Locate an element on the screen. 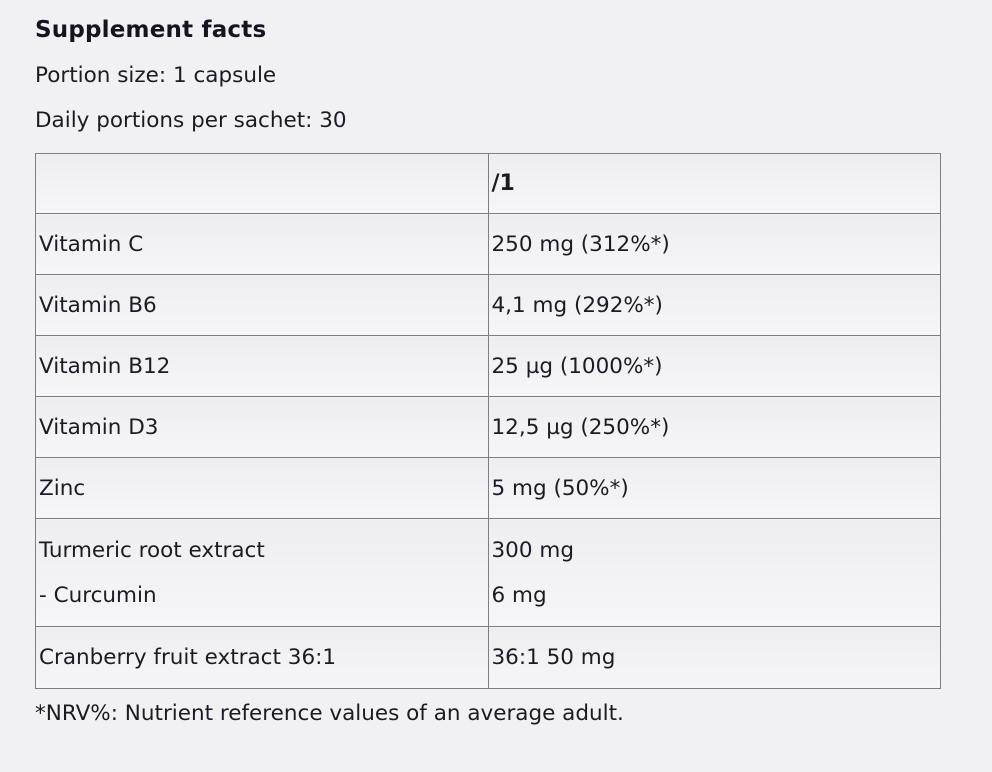 The image size is (992, 772). nutrient-name-cell: Vitamin B12 is located at coordinates (262, 366).